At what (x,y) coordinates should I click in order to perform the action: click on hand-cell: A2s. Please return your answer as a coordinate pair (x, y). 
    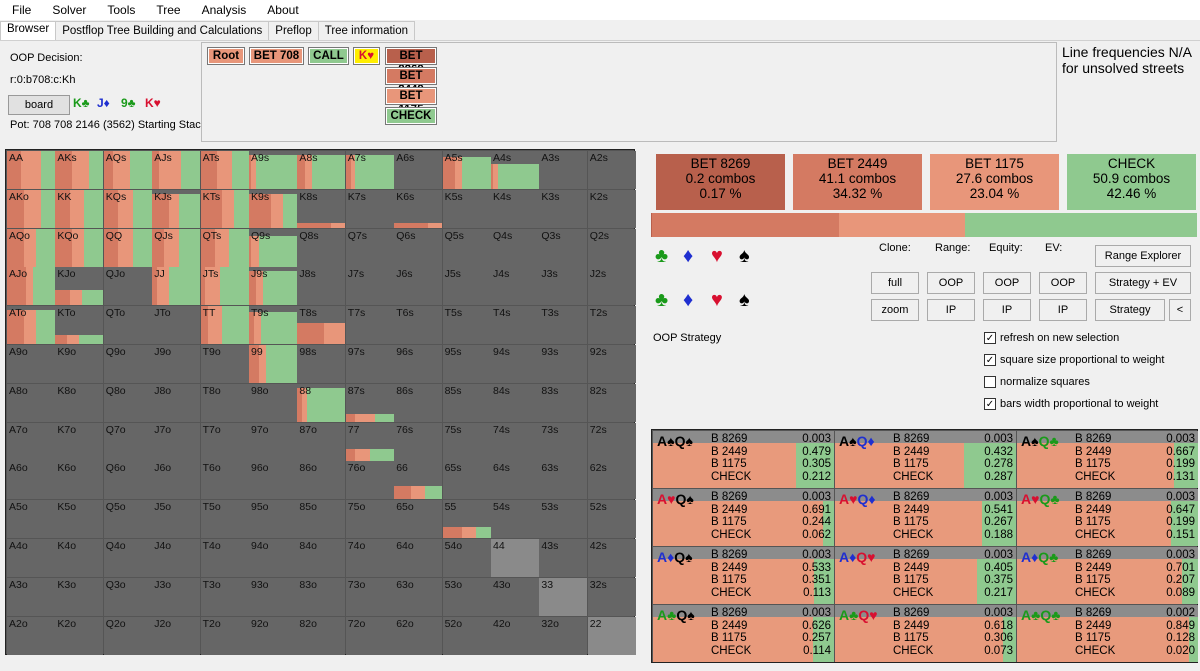
    Looking at the image, I should click on (611, 170).